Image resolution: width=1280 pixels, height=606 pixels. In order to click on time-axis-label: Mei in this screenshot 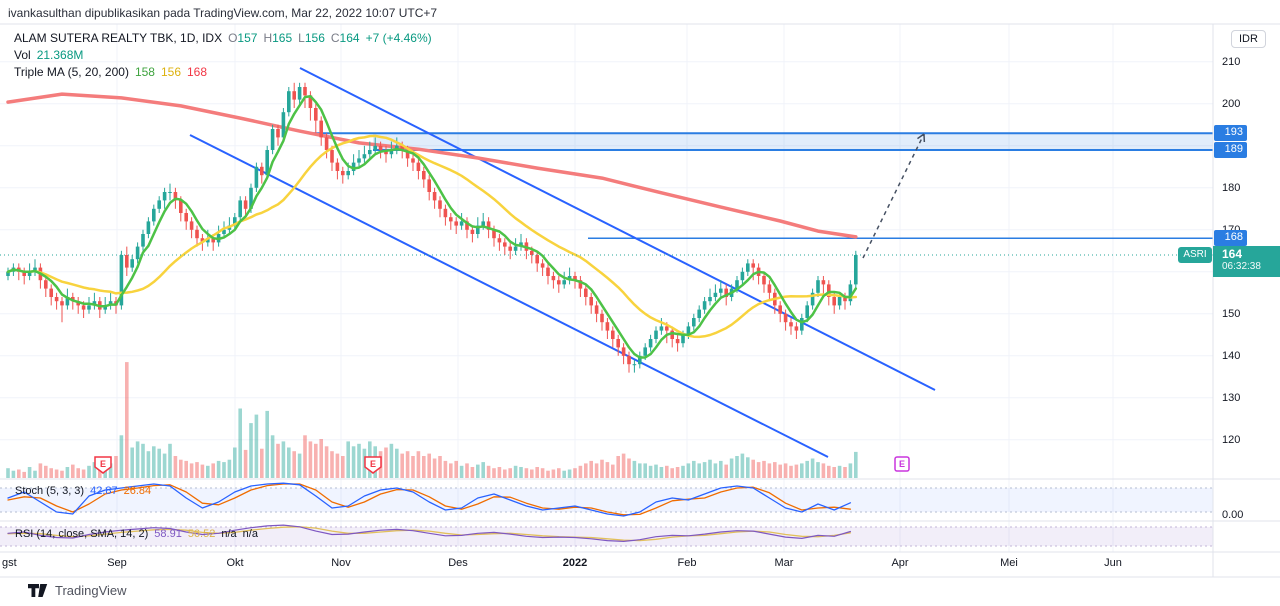, I will do `click(1009, 563)`.